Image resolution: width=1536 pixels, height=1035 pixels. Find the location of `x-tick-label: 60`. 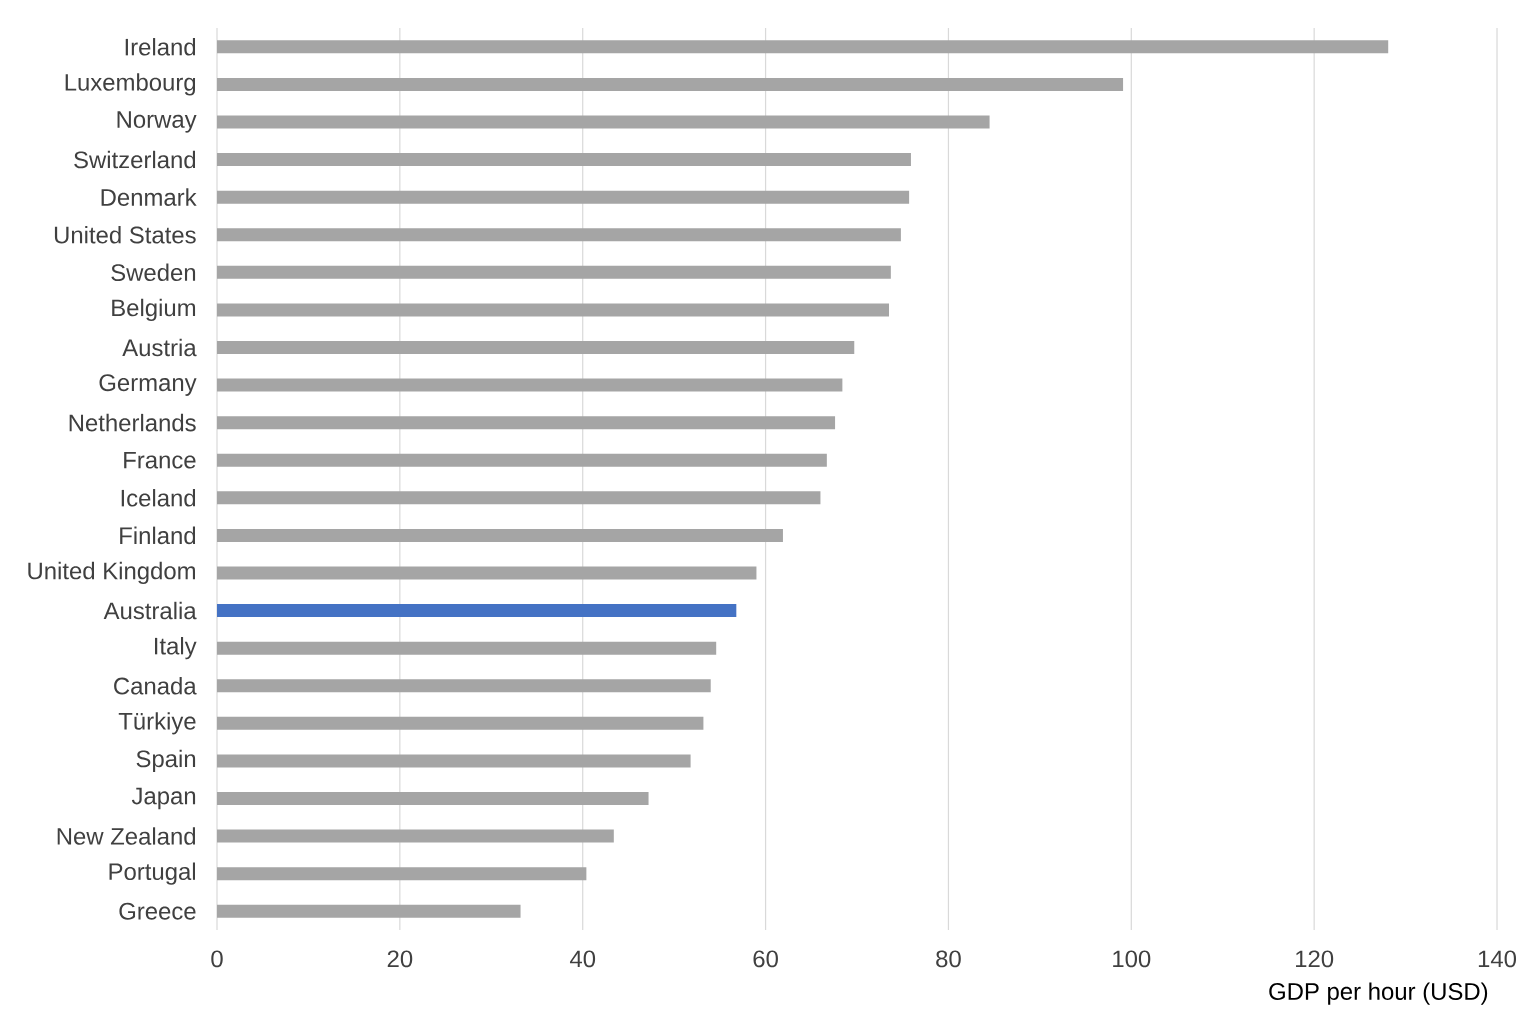

x-tick-label: 60 is located at coordinates (765, 959).